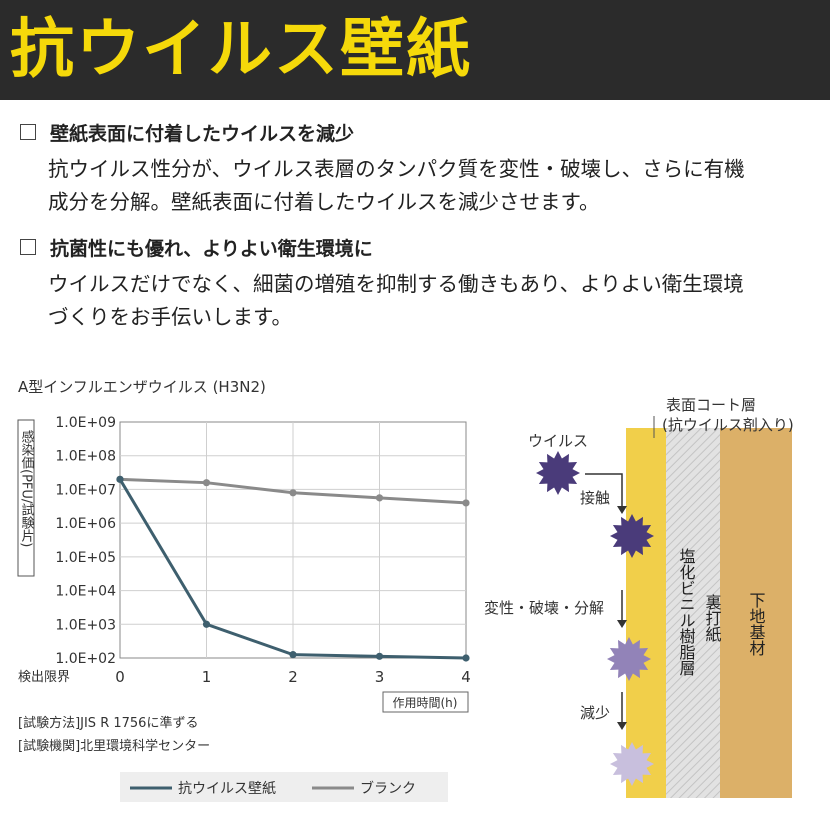  I want to click on detection-limit-label: 検出限界, so click(44, 677).